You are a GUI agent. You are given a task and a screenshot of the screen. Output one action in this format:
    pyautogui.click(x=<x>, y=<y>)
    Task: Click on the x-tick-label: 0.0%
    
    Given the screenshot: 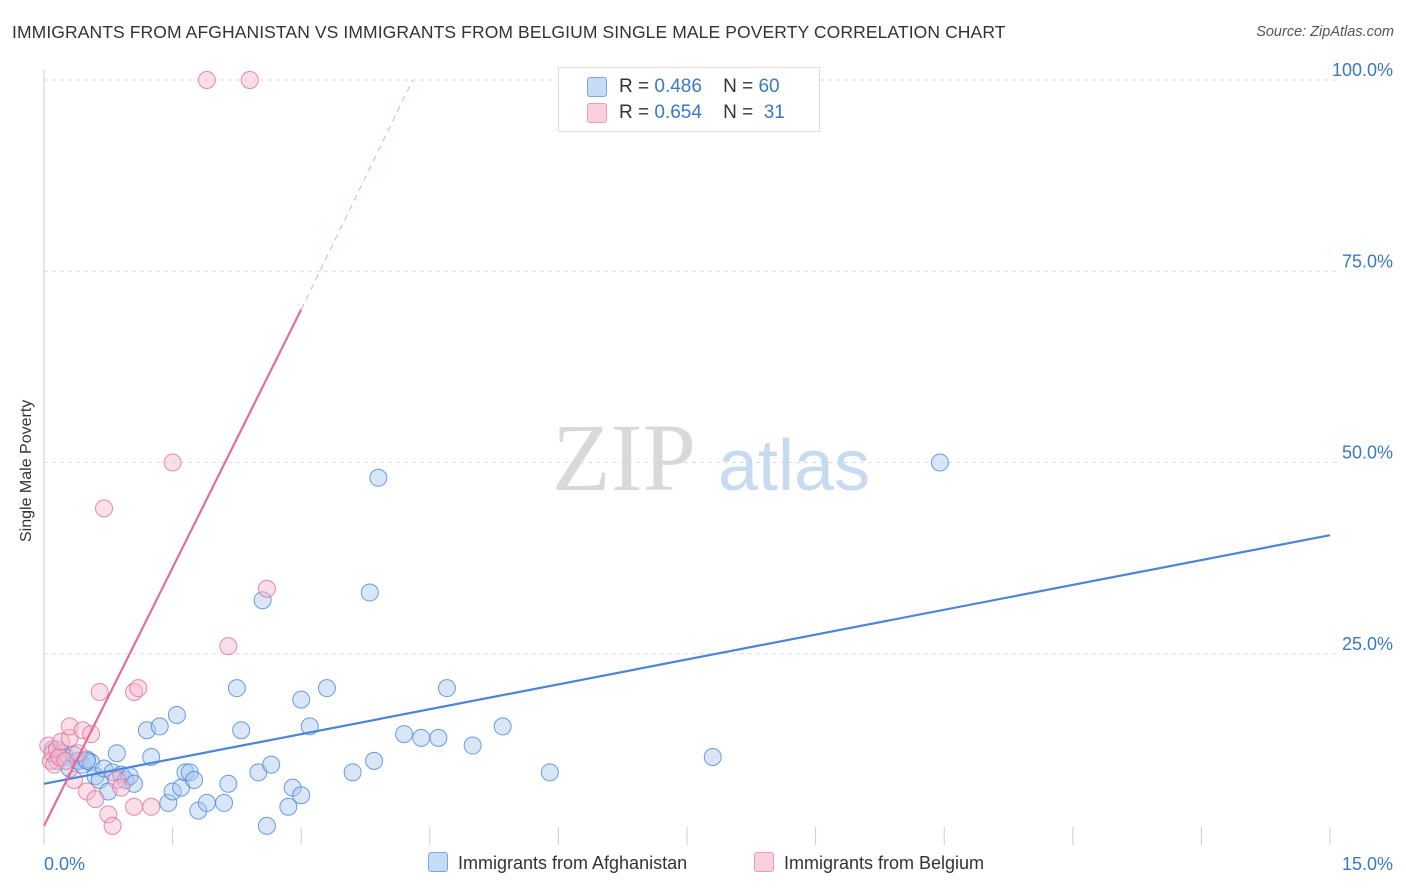 What is the action you would take?
    pyautogui.click(x=64, y=864)
    